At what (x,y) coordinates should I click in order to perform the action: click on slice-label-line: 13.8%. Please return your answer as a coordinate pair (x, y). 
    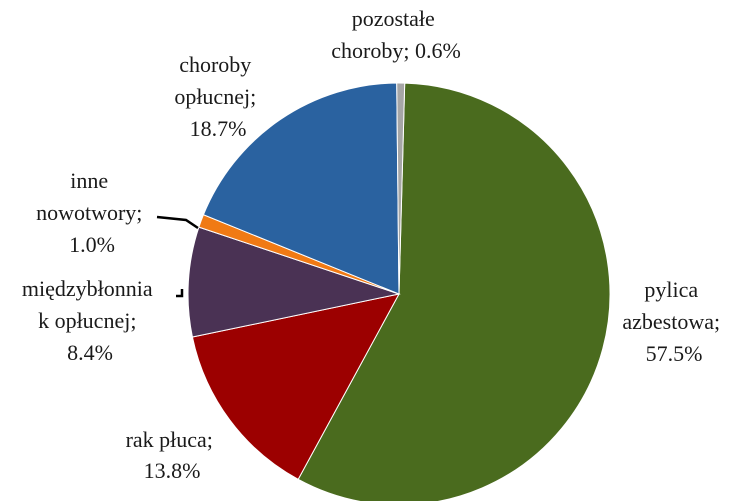
    Looking at the image, I should click on (172, 470).